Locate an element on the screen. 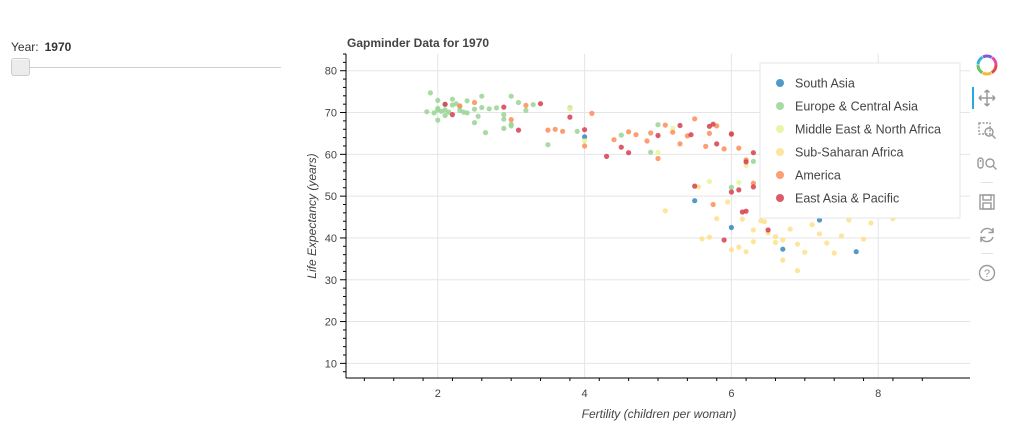  box-zoom-icon is located at coordinates (987, 131).